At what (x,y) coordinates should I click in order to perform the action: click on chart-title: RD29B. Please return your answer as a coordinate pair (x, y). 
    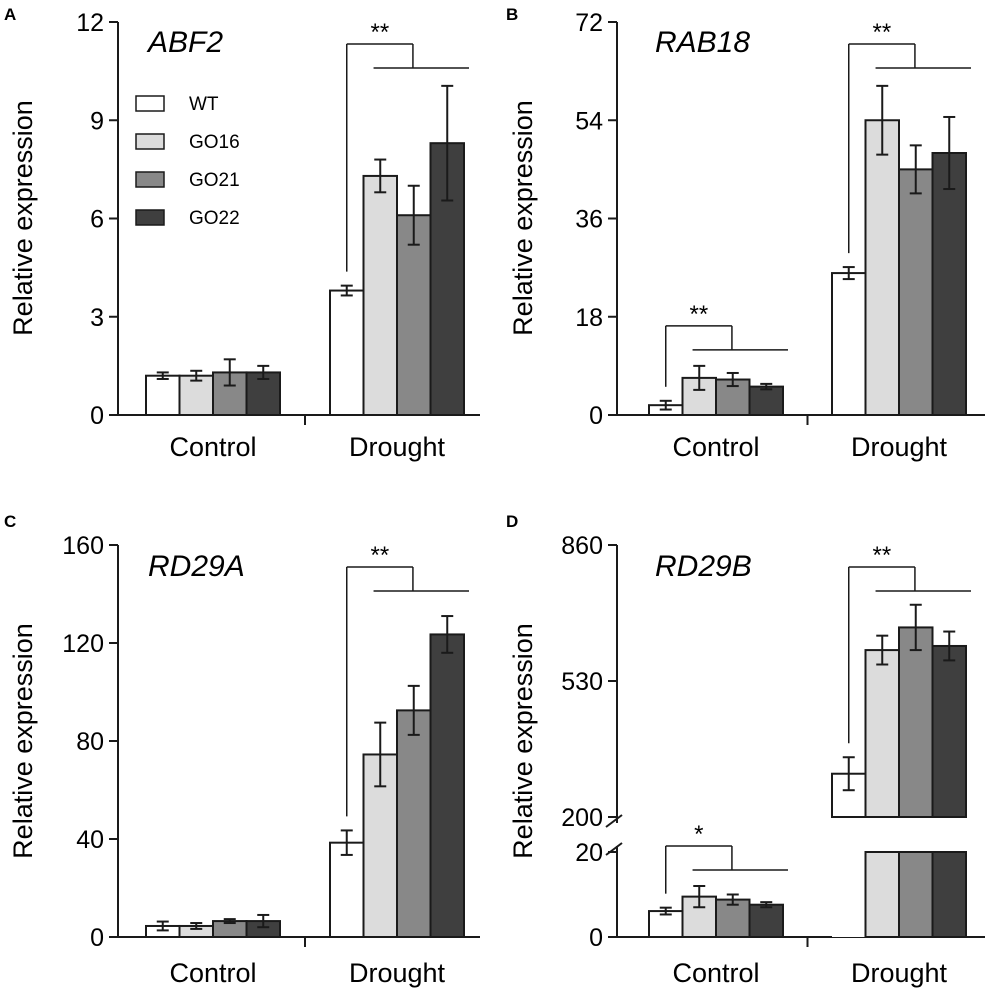
    Looking at the image, I should click on (703, 566).